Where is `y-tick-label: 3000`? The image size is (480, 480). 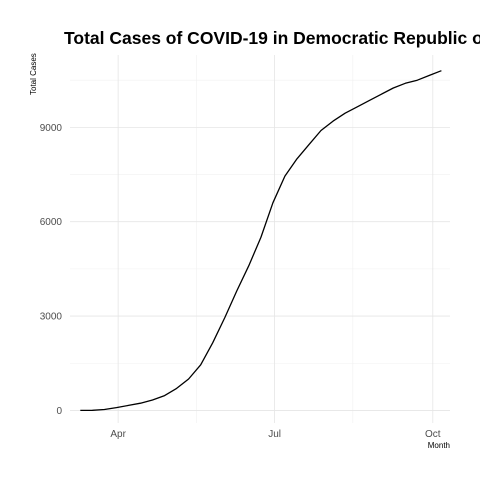
y-tick-label: 3000 is located at coordinates (51, 317).